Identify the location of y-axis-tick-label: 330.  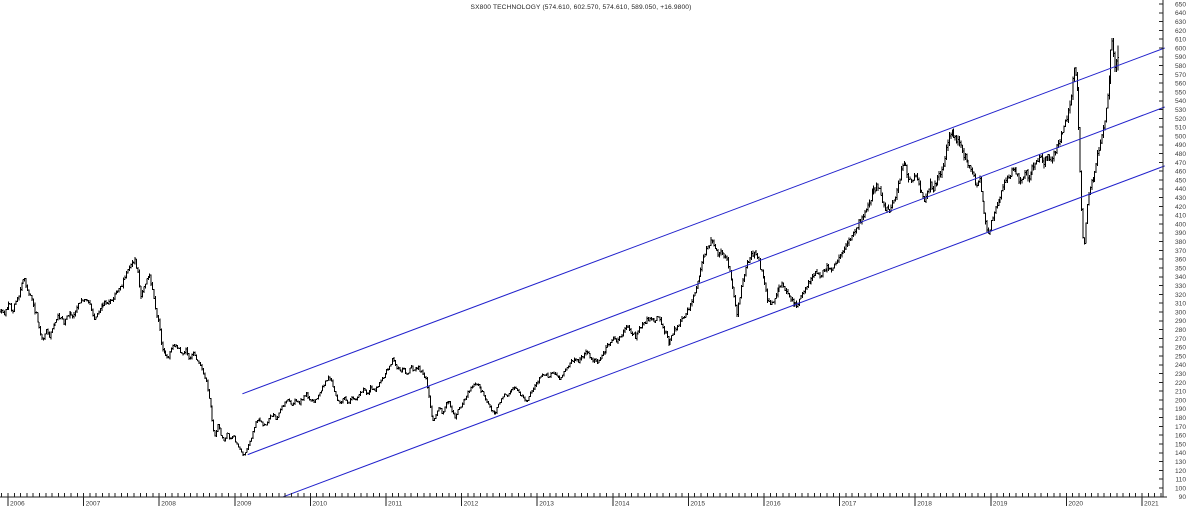
(1180, 286).